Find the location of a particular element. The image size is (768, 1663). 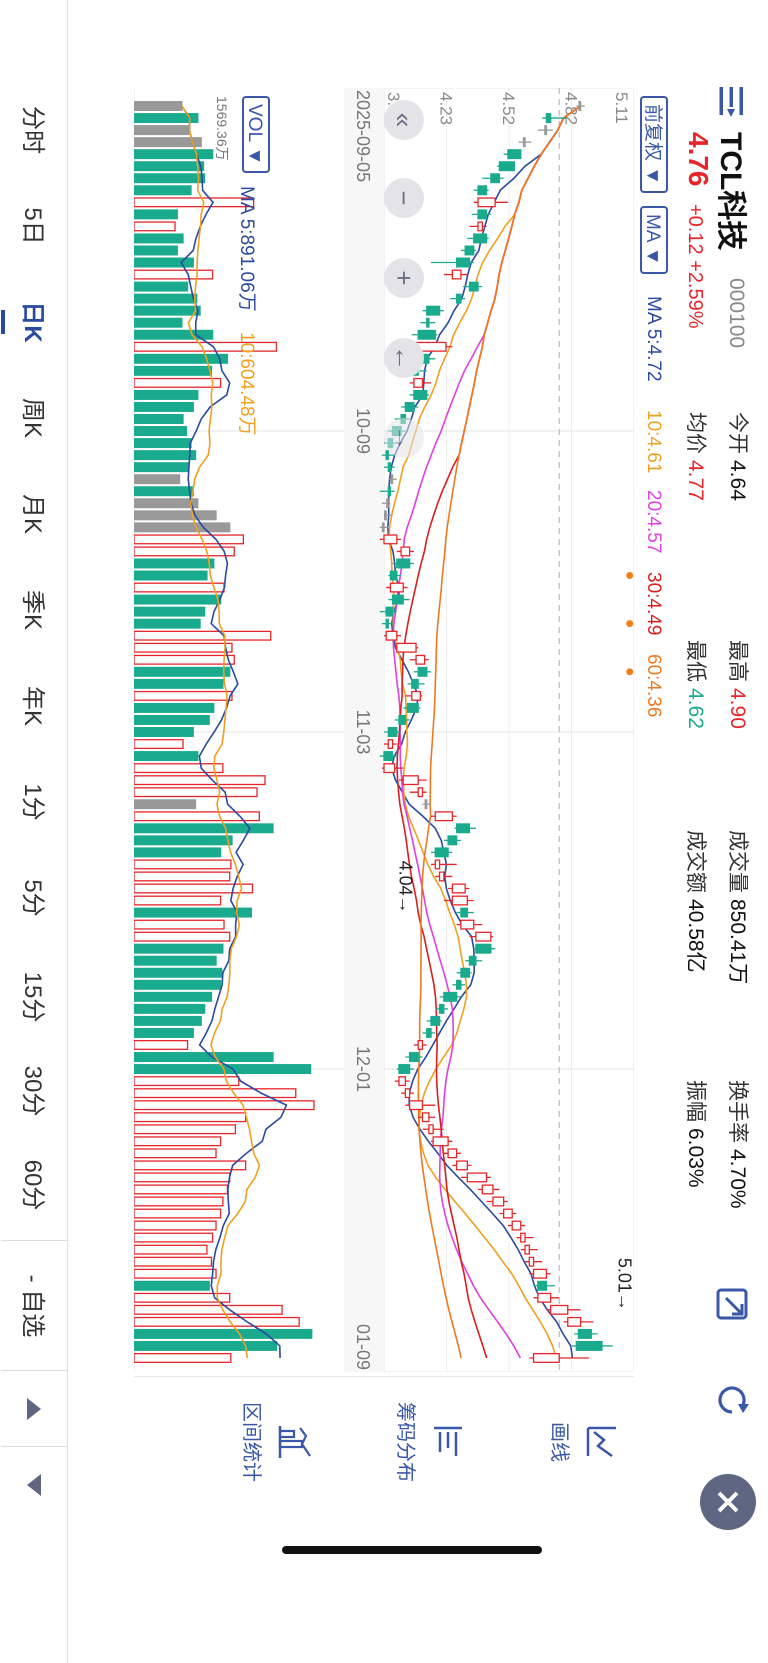

move-left-button: ← is located at coordinates (404, 358).